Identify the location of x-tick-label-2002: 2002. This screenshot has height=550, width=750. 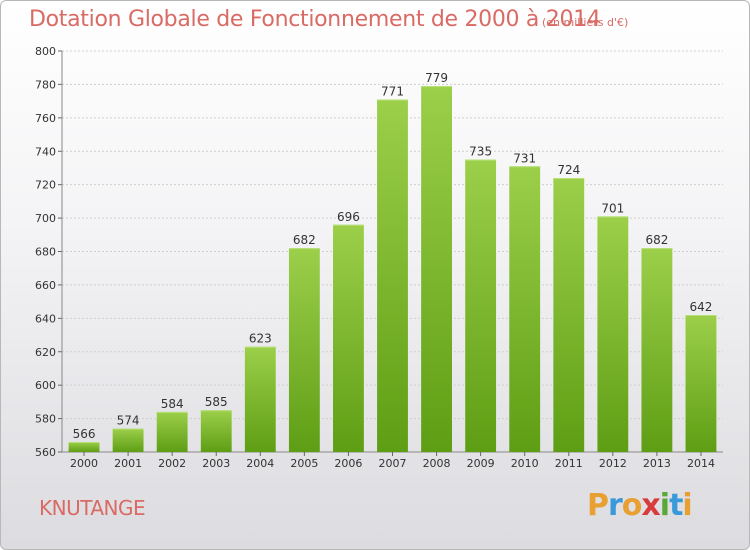
(172, 463).